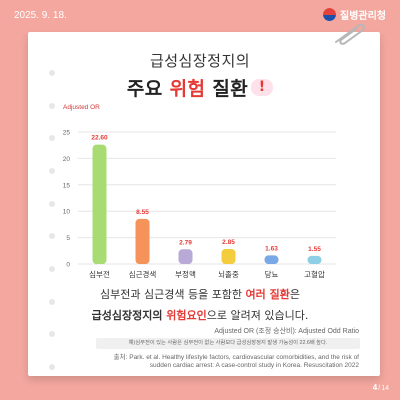 This screenshot has width=400, height=400. Describe the element at coordinates (68, 238) in the screenshot. I see `y-tick-label: 5` at that location.